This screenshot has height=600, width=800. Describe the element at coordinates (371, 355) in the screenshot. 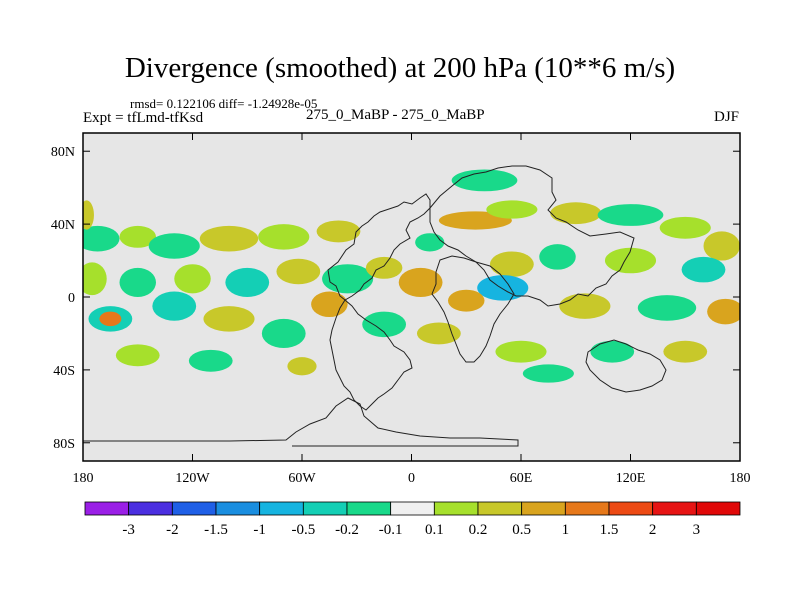

I see `coastline-south-america` at that location.